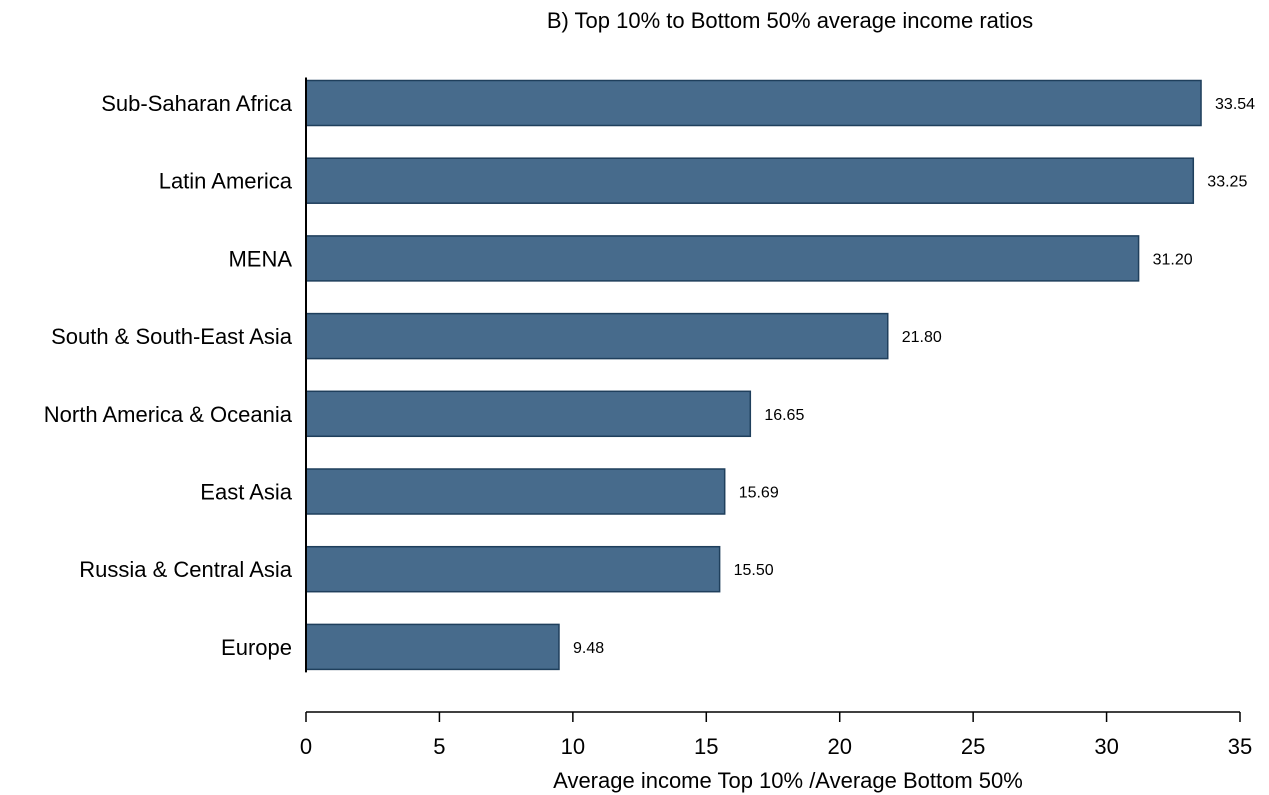  Describe the element at coordinates (439, 746) in the screenshot. I see `x-tick-label: 5` at that location.